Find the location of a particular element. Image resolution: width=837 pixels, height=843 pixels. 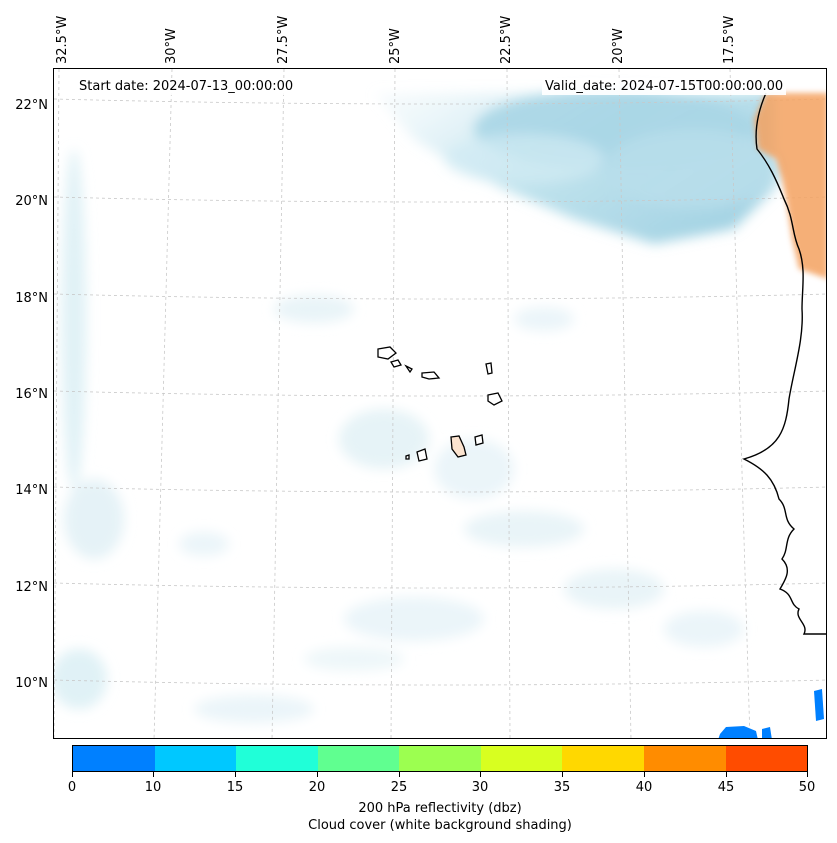

lon-label-20w: 20°W is located at coordinates (618, 46).